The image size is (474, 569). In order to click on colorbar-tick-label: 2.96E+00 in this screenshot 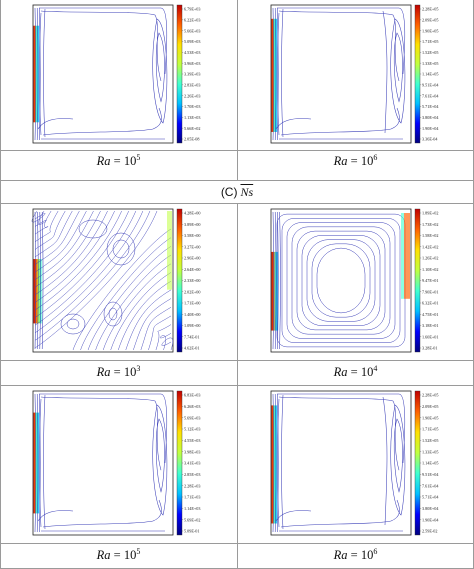, I will do `click(192, 258)`.